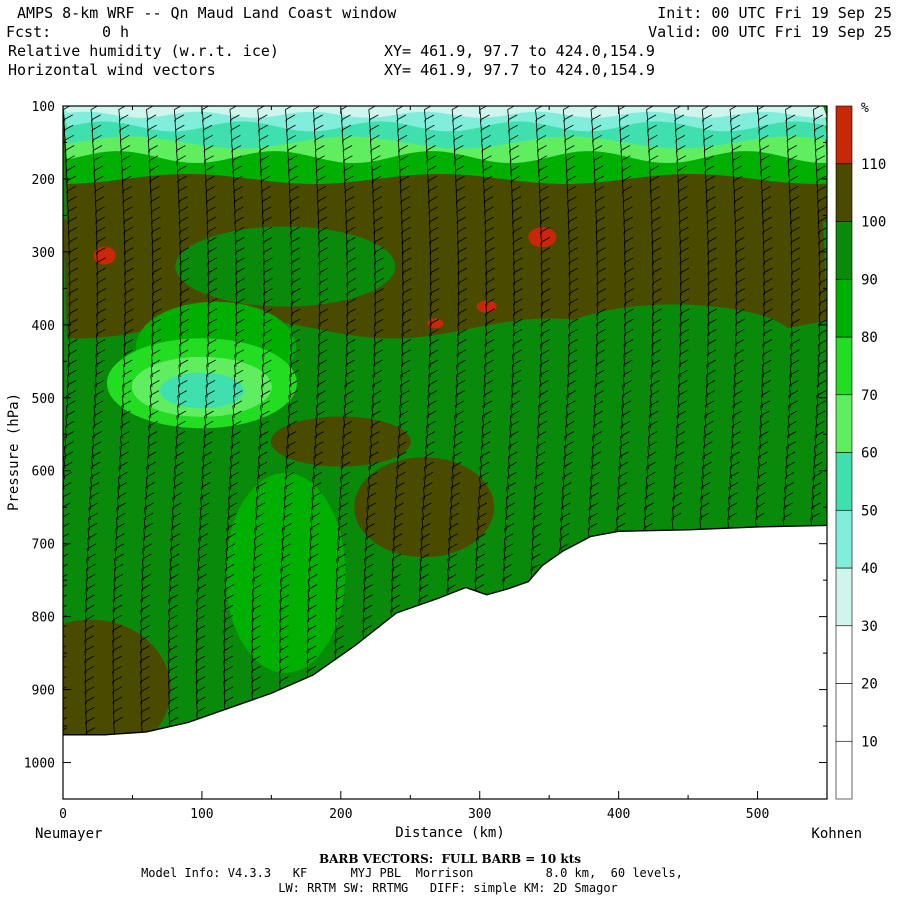  What do you see at coordinates (43, 326) in the screenshot?
I see `y-tick-label: 400` at bounding box center [43, 326].